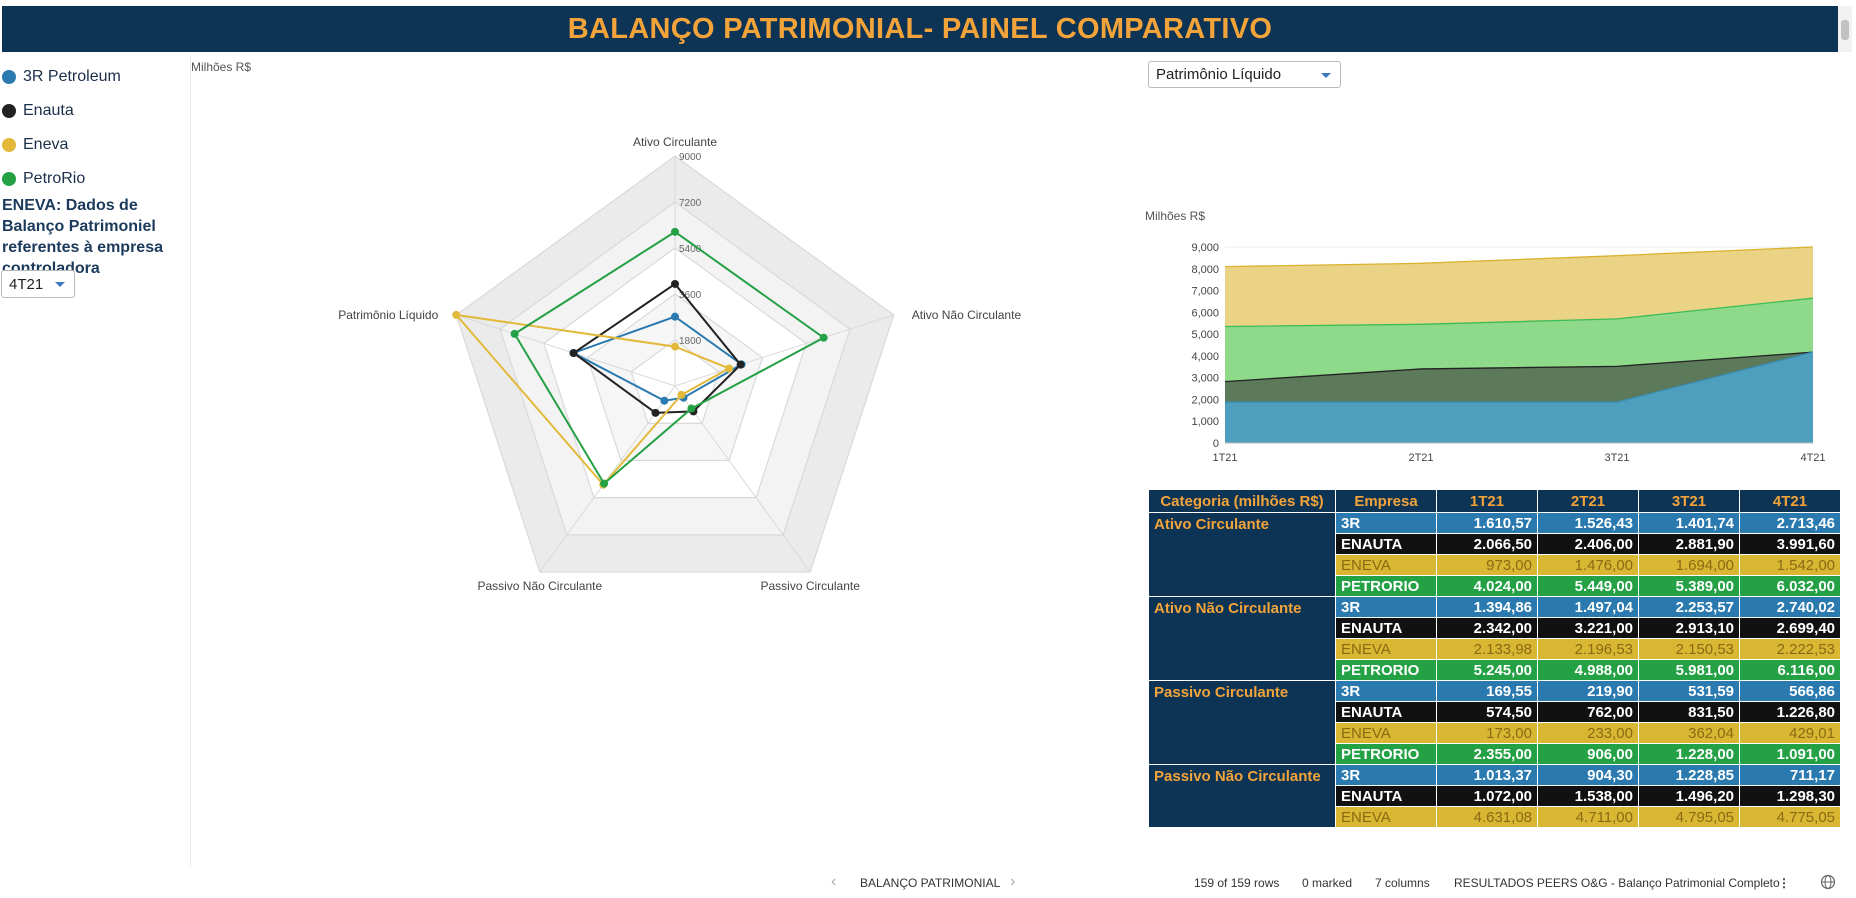  What do you see at coordinates (96, 179) in the screenshot?
I see `legend-item-petrorio: PetroRio` at bounding box center [96, 179].